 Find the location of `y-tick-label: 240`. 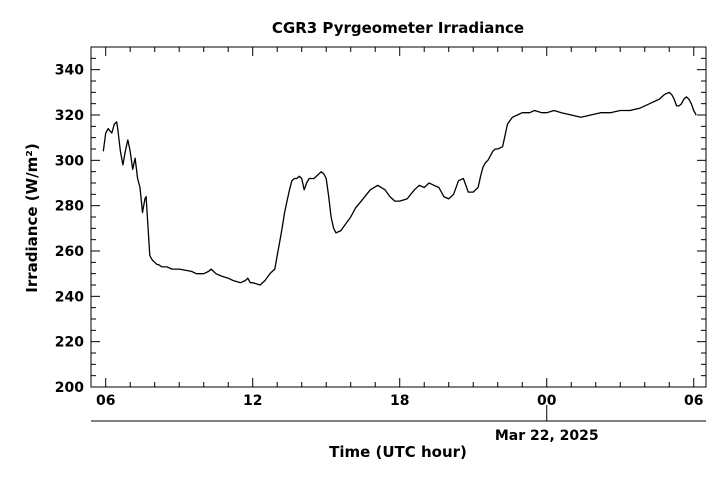

y-tick-label: 240 is located at coordinates (69, 297).